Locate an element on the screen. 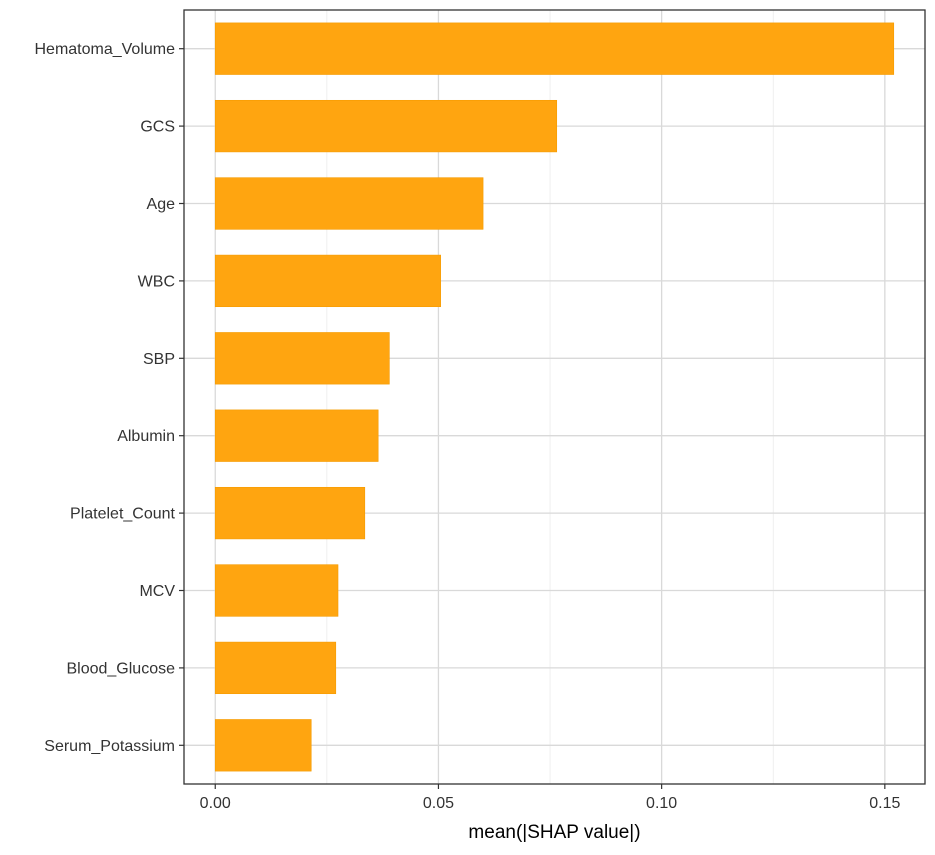  x-tick-label: 0.05 is located at coordinates (438, 803).